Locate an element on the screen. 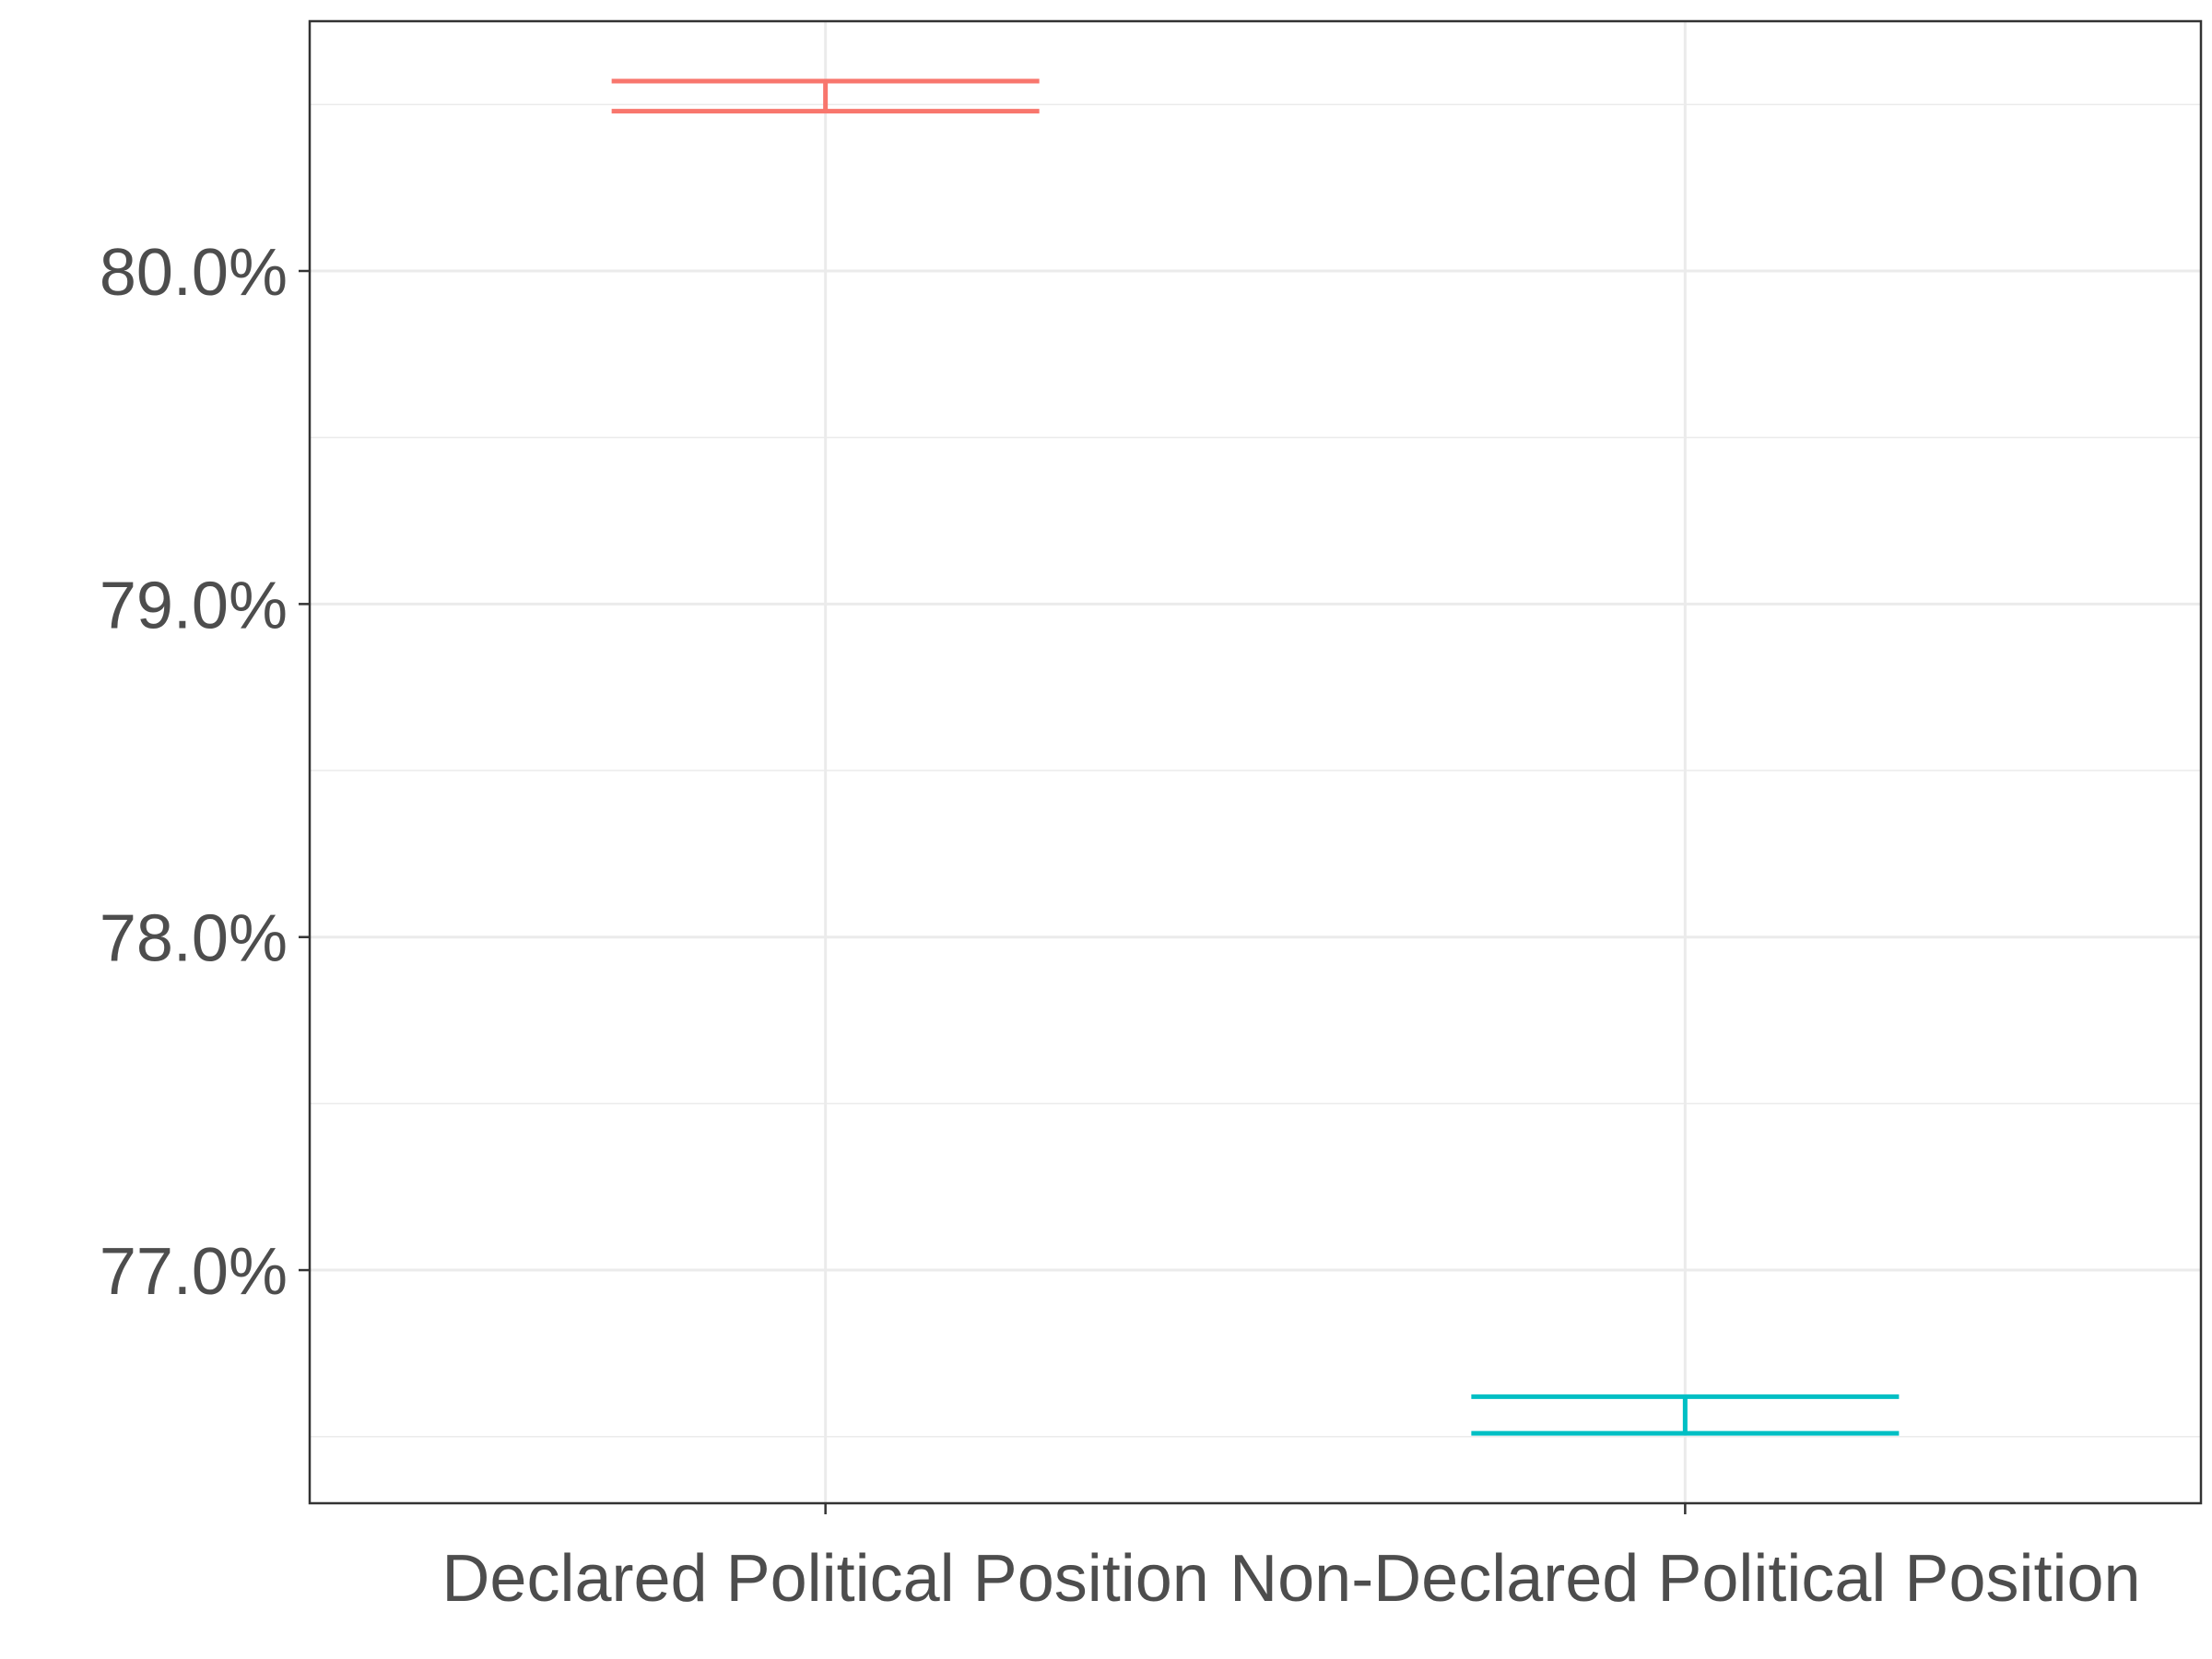 This screenshot has width=2212, height=1659. y-tick-label: 78.0% is located at coordinates (194, 939).